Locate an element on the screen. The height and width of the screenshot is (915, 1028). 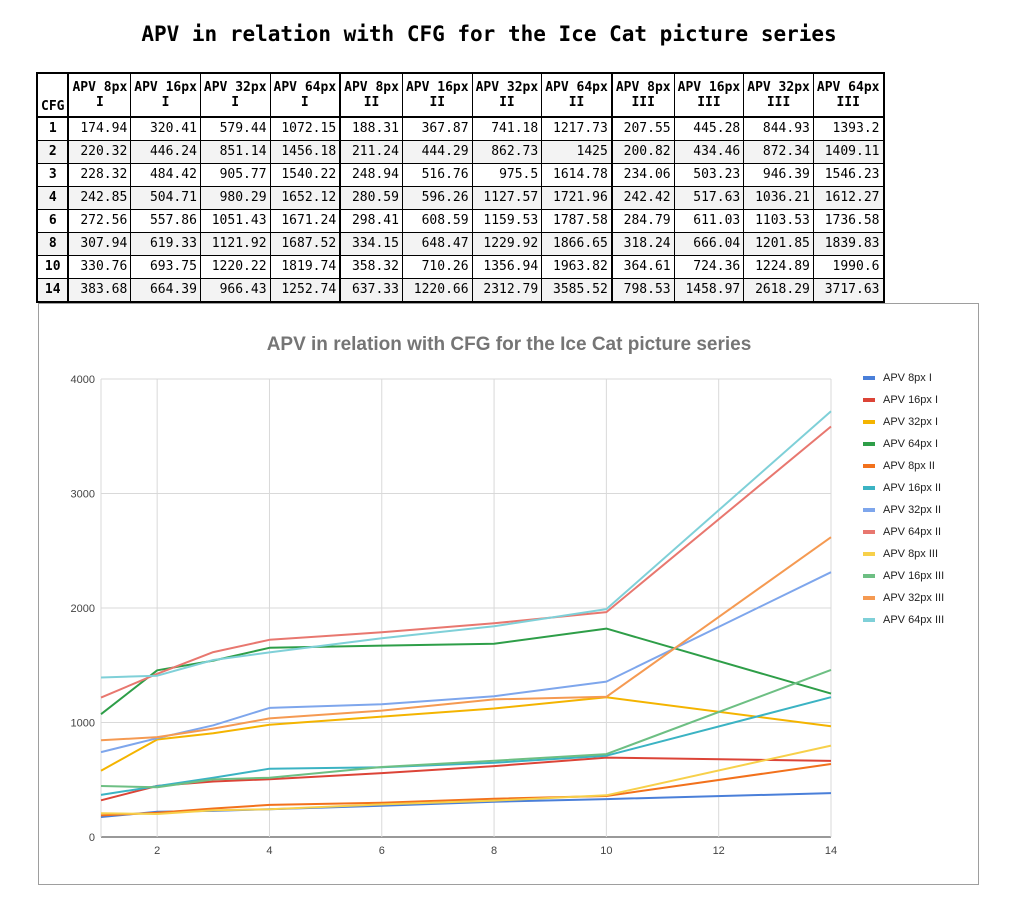
table-cell: 298.41 is located at coordinates (371, 221).